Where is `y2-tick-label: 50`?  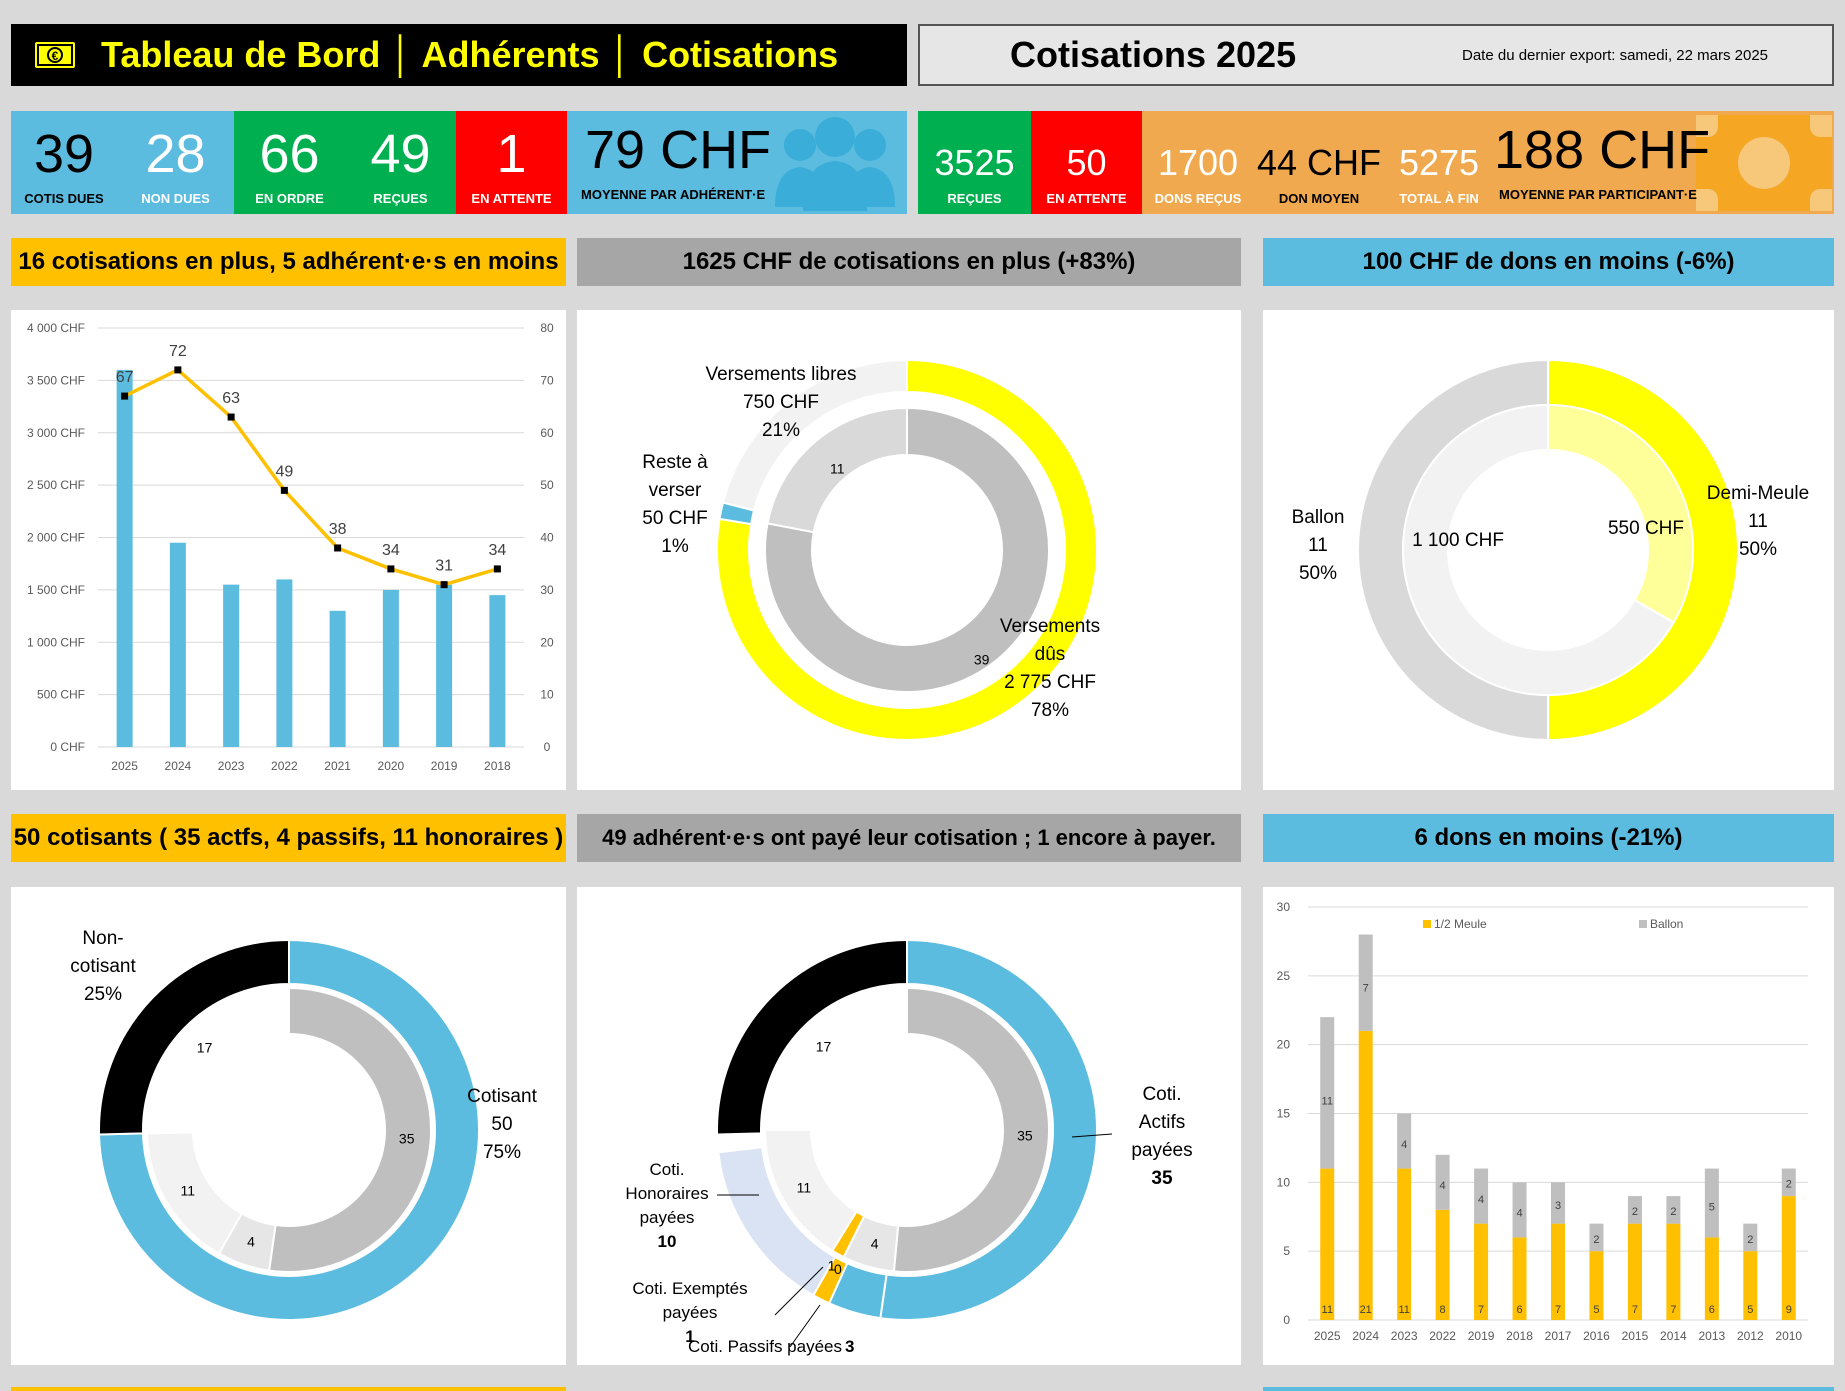 y2-tick-label: 50 is located at coordinates (547, 485).